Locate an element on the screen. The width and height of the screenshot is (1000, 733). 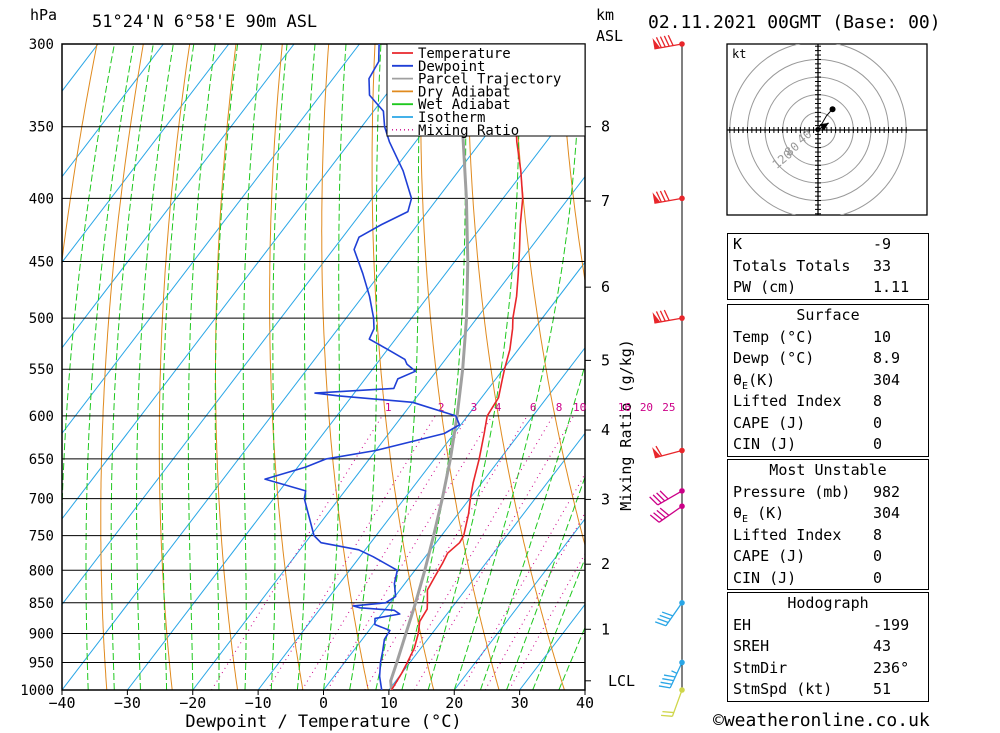
surface-temp-row: Temp (°C) 10 is located at coordinates (812, 336).